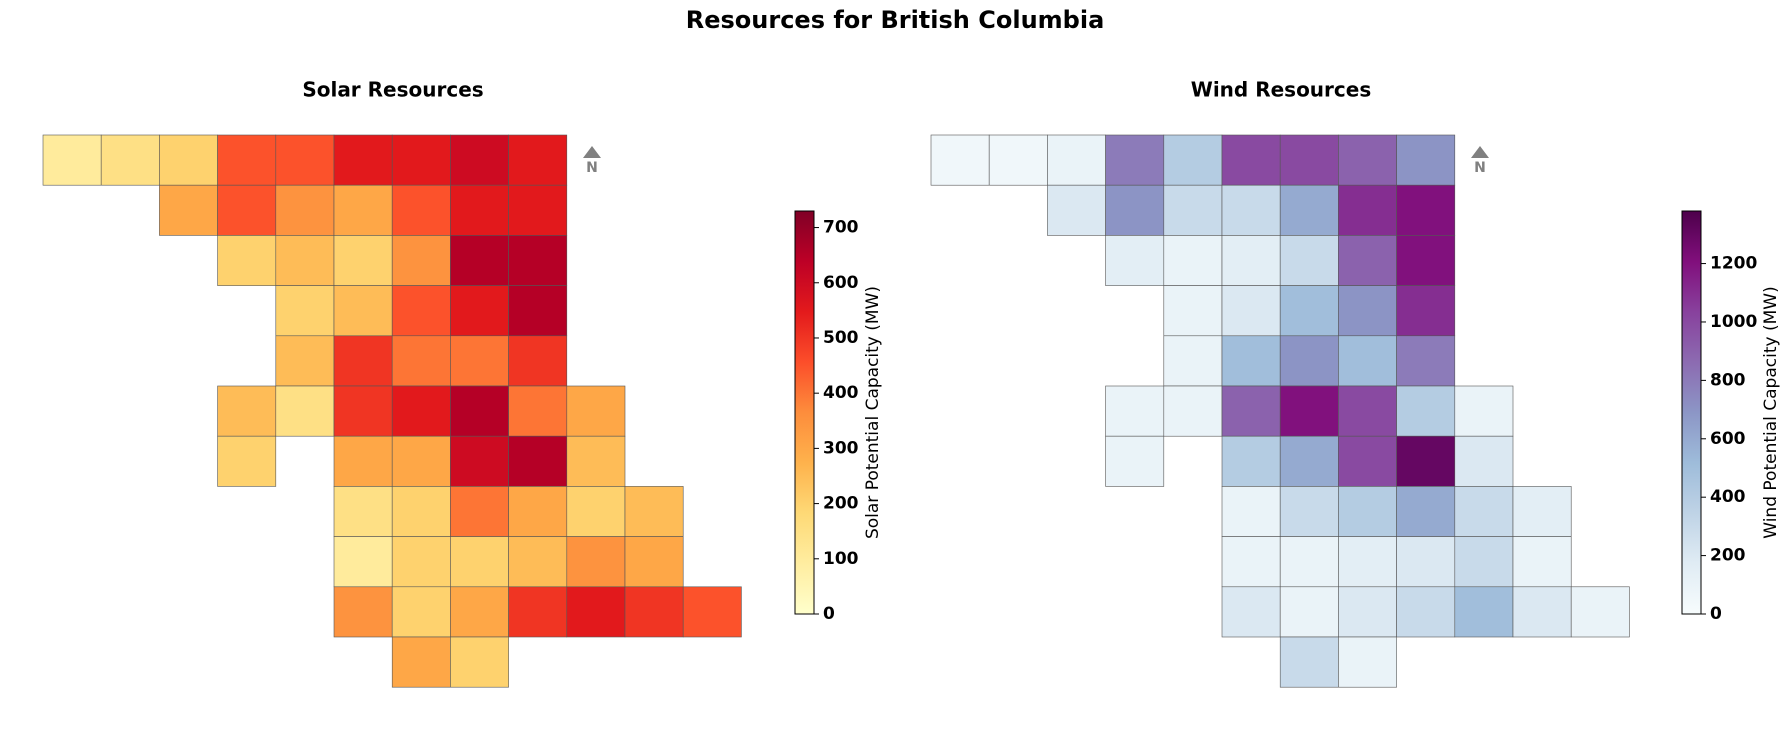  I want to click on colorbar-tick-label: 100, so click(841, 559).